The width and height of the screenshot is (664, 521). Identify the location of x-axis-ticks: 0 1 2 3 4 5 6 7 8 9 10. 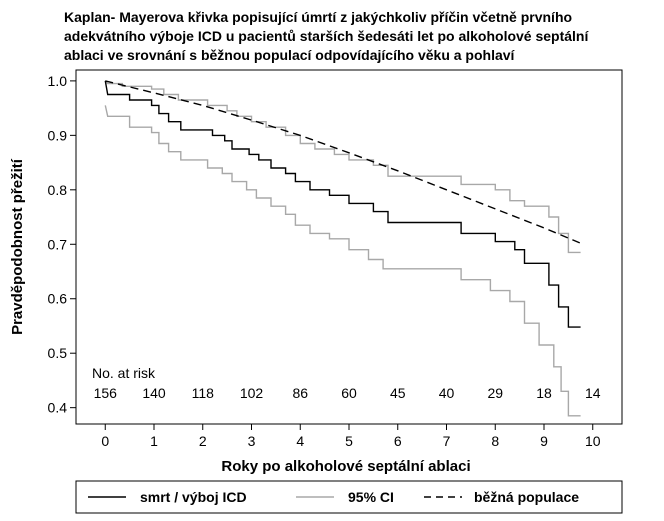
(351, 436).